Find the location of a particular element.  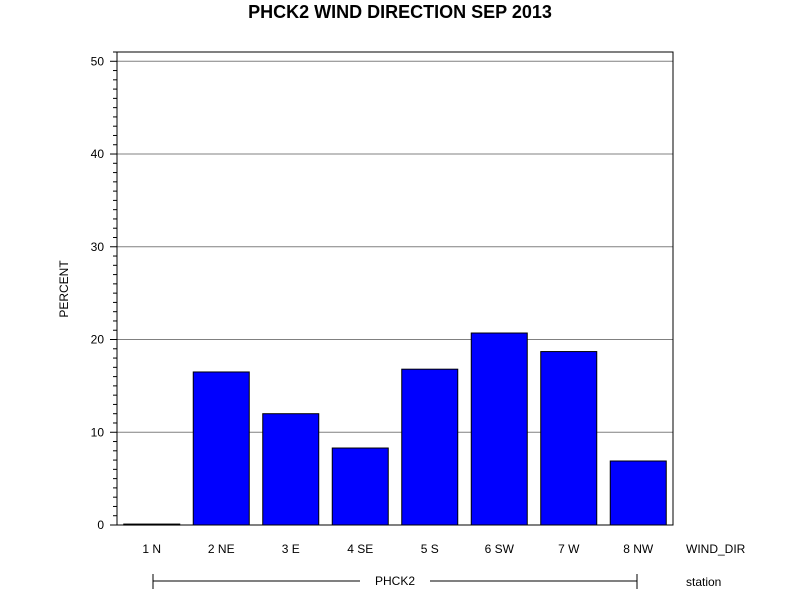

chart-title: PHCK2 WIND DIRECTION SEP 2013 is located at coordinates (400, 12).